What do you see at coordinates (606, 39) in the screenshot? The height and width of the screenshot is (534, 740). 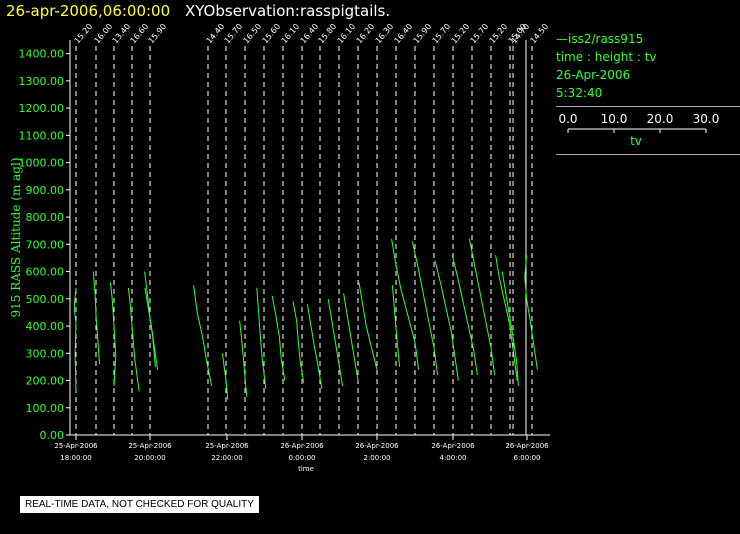 I see `legend-series-label: iss2/rass915` at bounding box center [606, 39].